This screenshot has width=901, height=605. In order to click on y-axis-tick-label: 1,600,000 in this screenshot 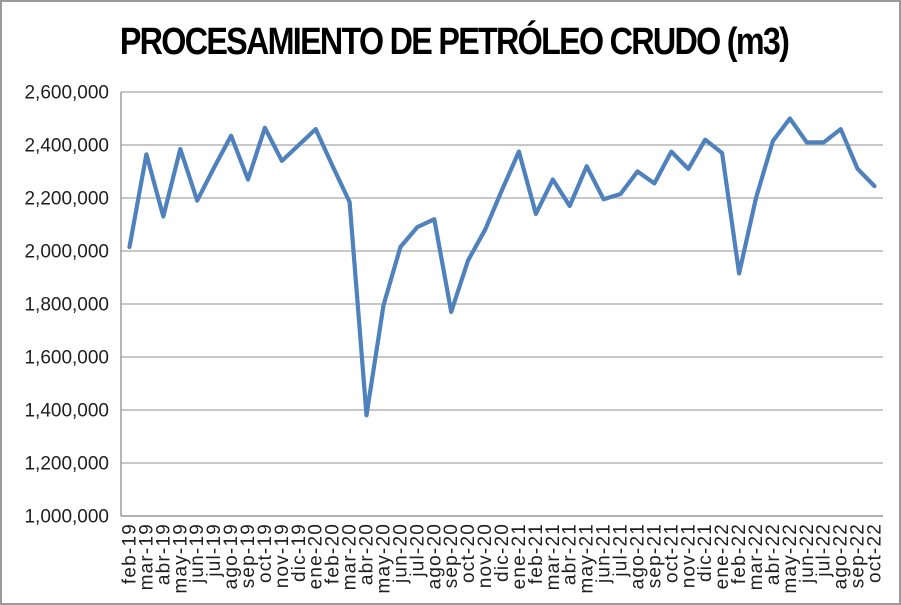, I will do `click(66, 358)`.